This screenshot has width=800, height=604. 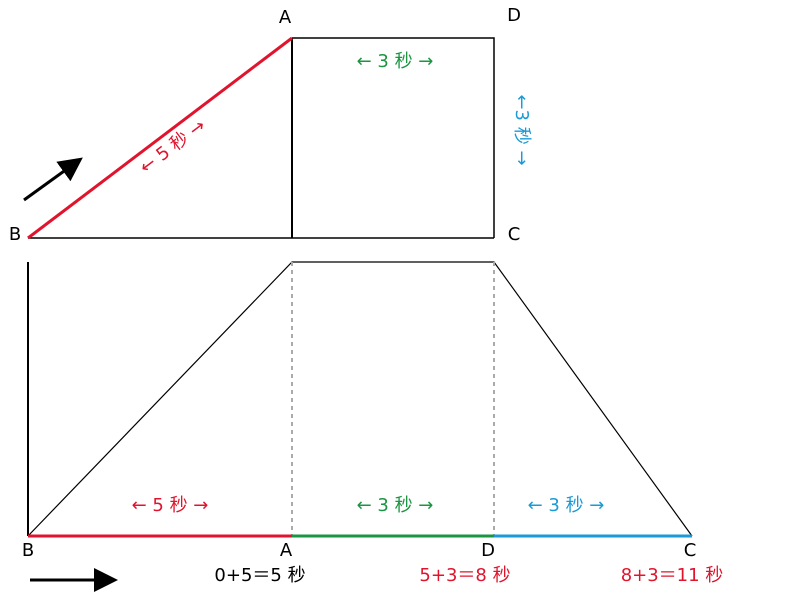 What do you see at coordinates (160, 138) in the screenshot?
I see `slope-line` at bounding box center [160, 138].